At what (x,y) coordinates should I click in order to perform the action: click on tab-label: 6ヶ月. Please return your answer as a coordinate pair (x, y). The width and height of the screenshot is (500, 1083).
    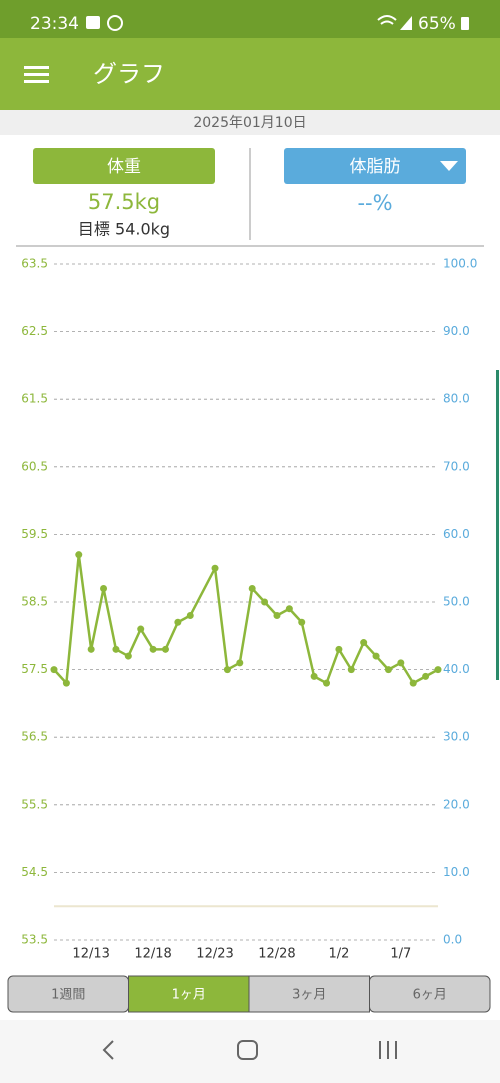
    Looking at the image, I should click on (430, 995).